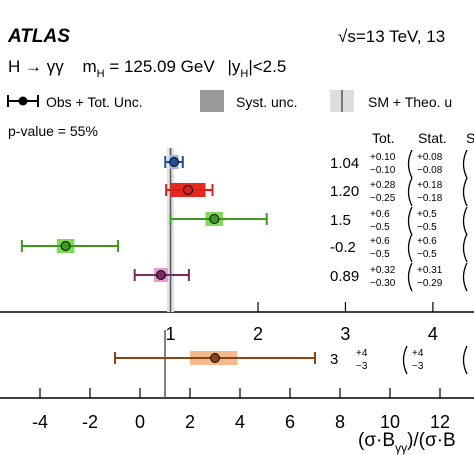 The image size is (474, 474). What do you see at coordinates (418, 353) in the screenshot?
I see `stat-plus: +4` at bounding box center [418, 353].